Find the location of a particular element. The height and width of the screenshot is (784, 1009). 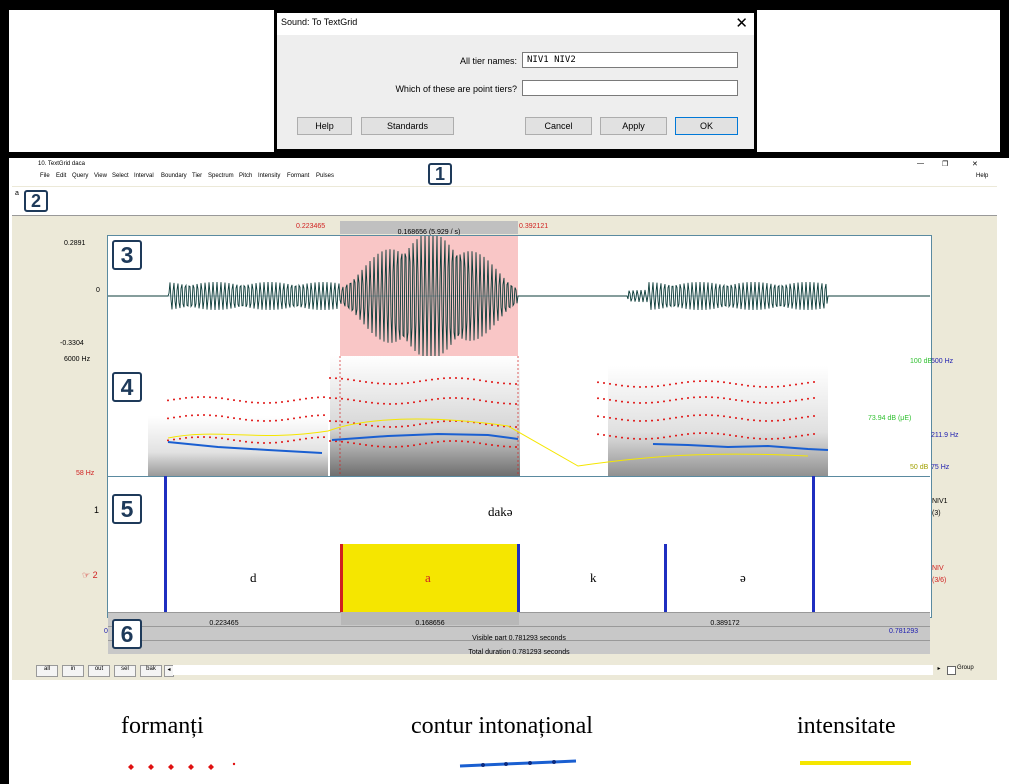

waveform-panel is located at coordinates (519, 296).